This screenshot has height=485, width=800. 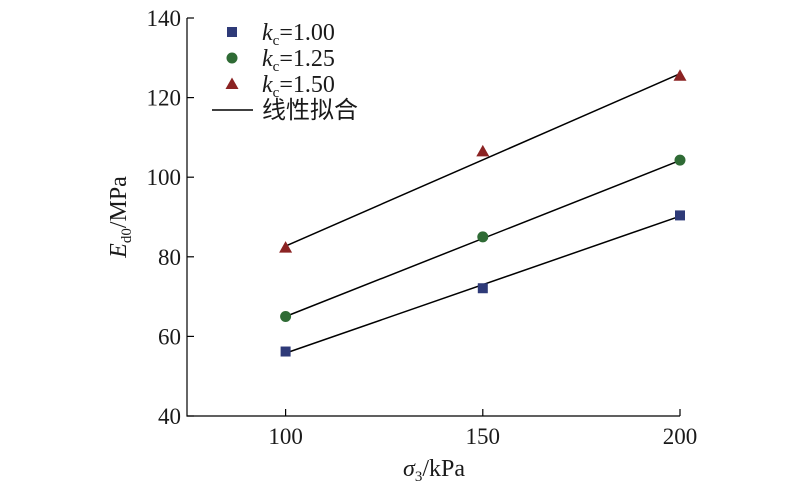 What do you see at coordinates (434, 470) in the screenshot?
I see `x-axis-title: σ3/kPa` at bounding box center [434, 470].